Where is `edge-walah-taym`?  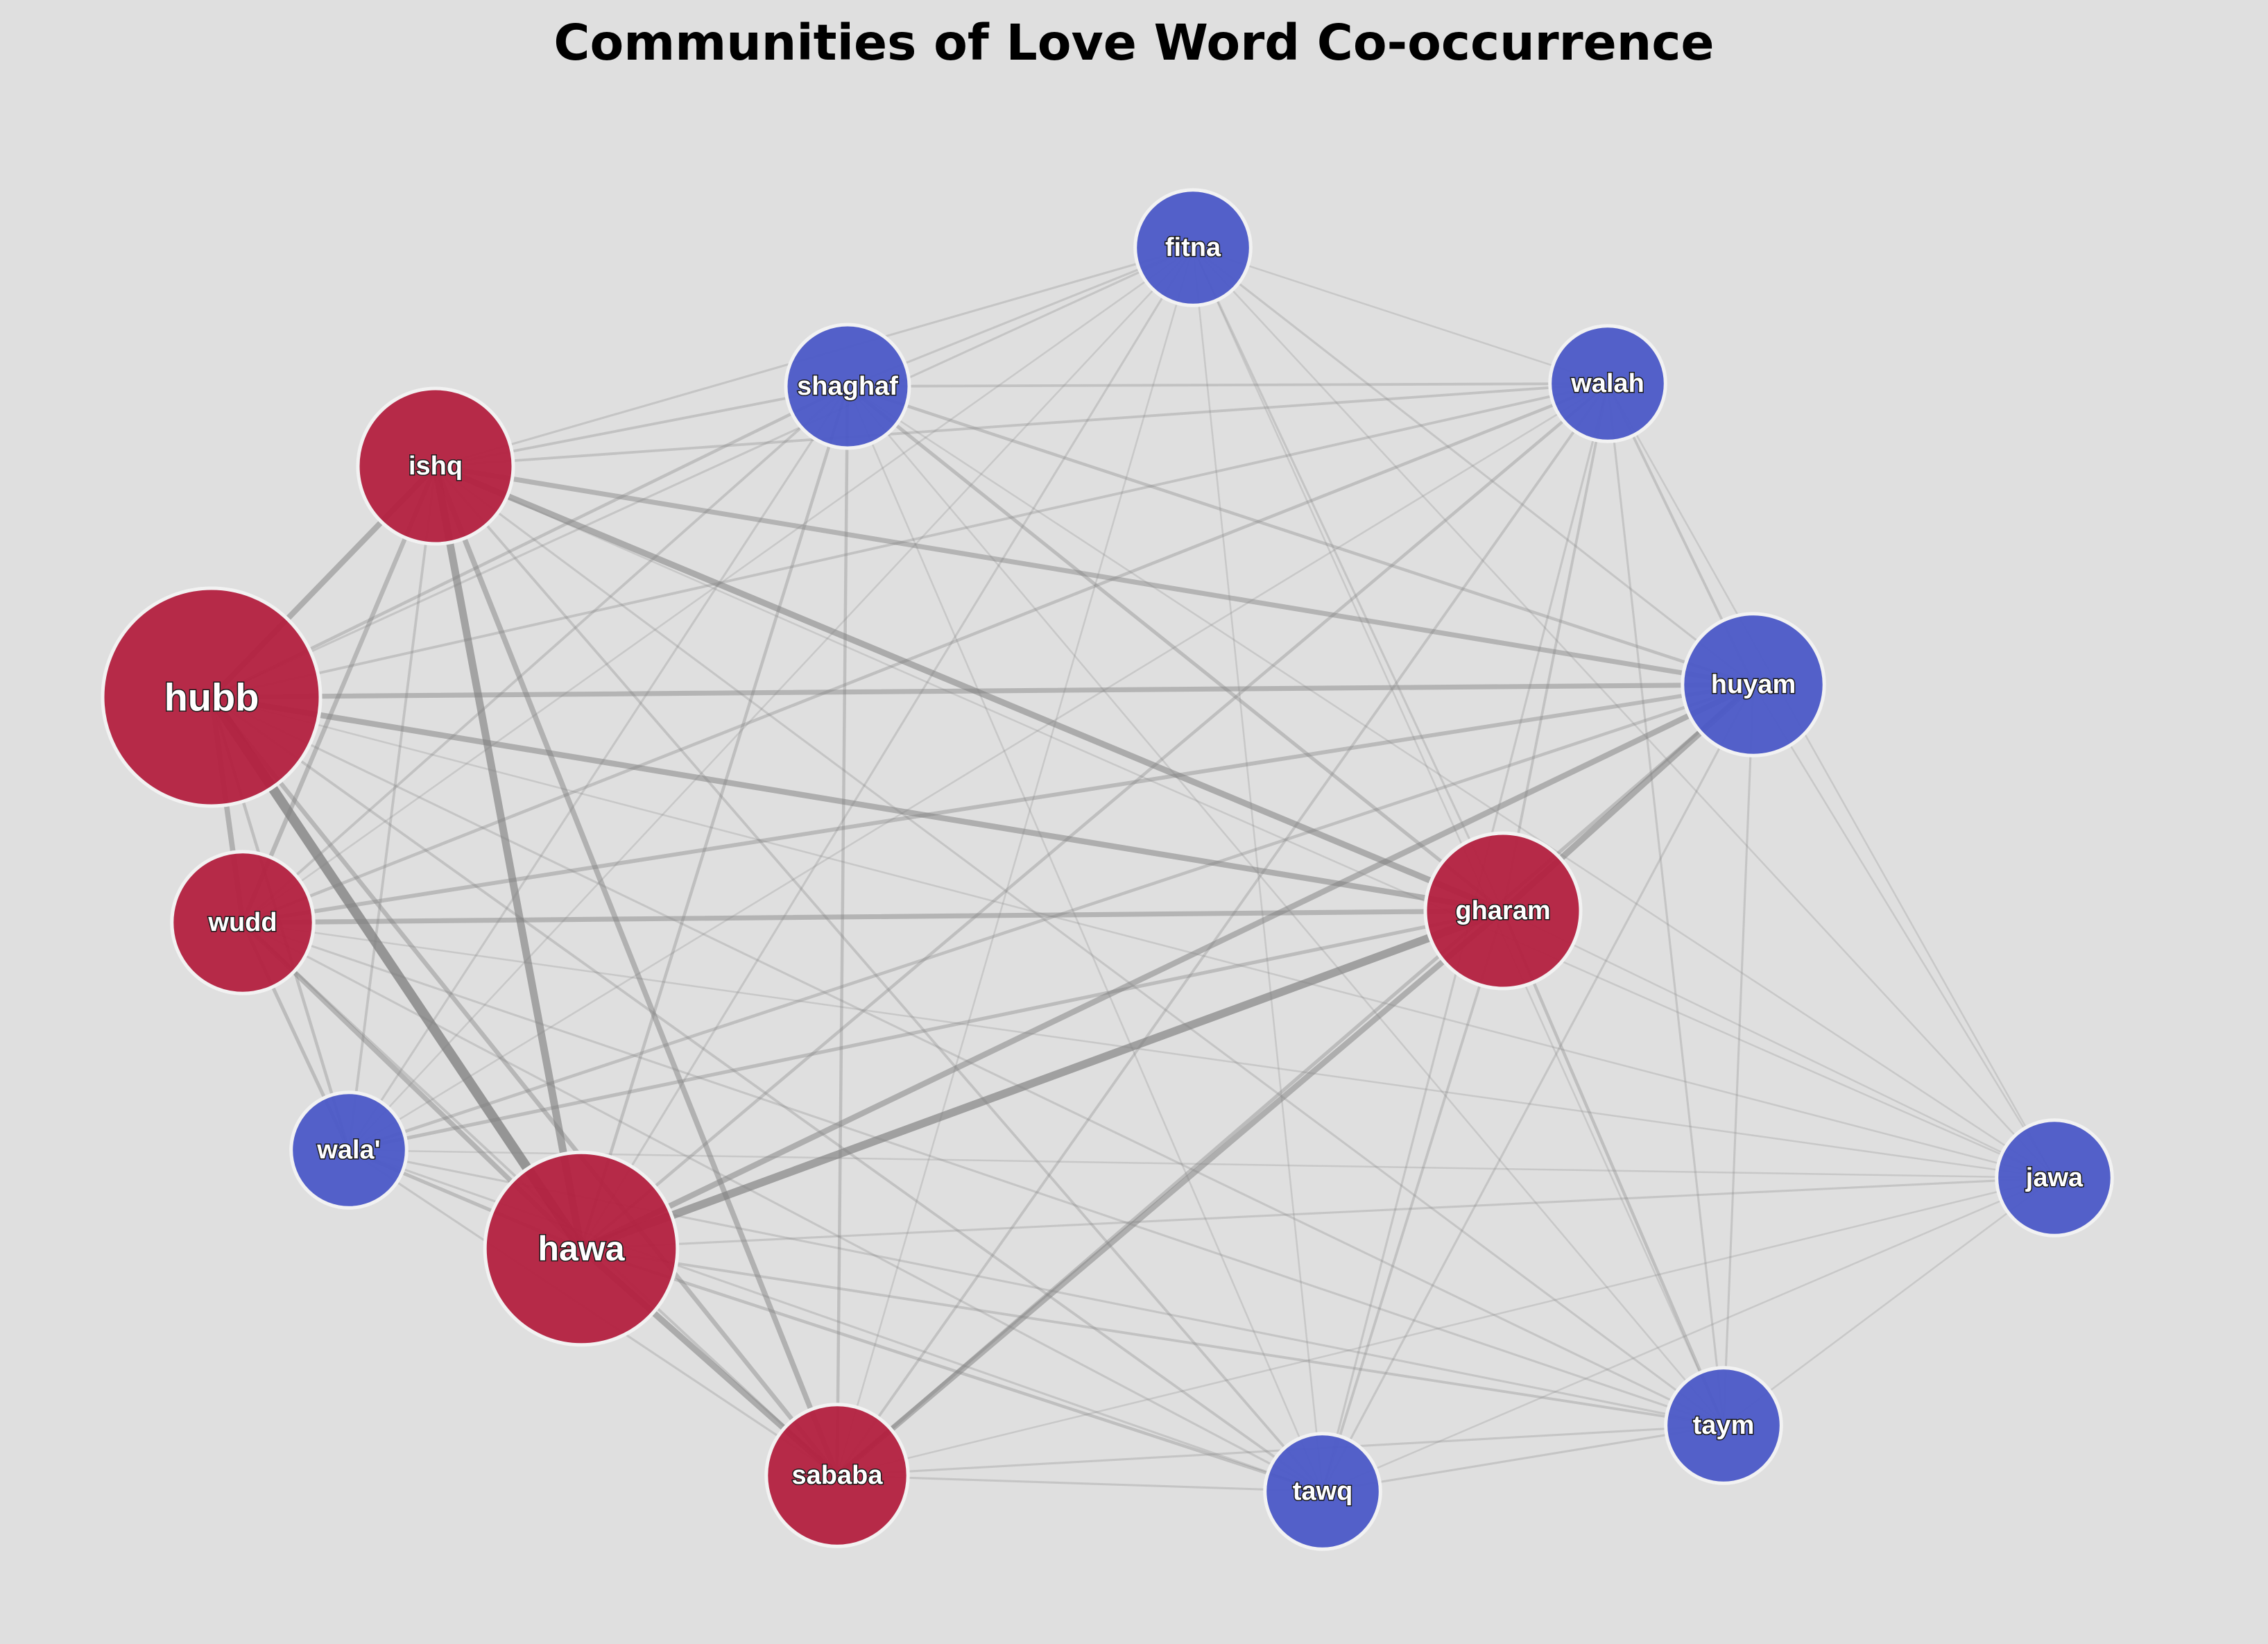
edge-walah-taym is located at coordinates (1665, 905).